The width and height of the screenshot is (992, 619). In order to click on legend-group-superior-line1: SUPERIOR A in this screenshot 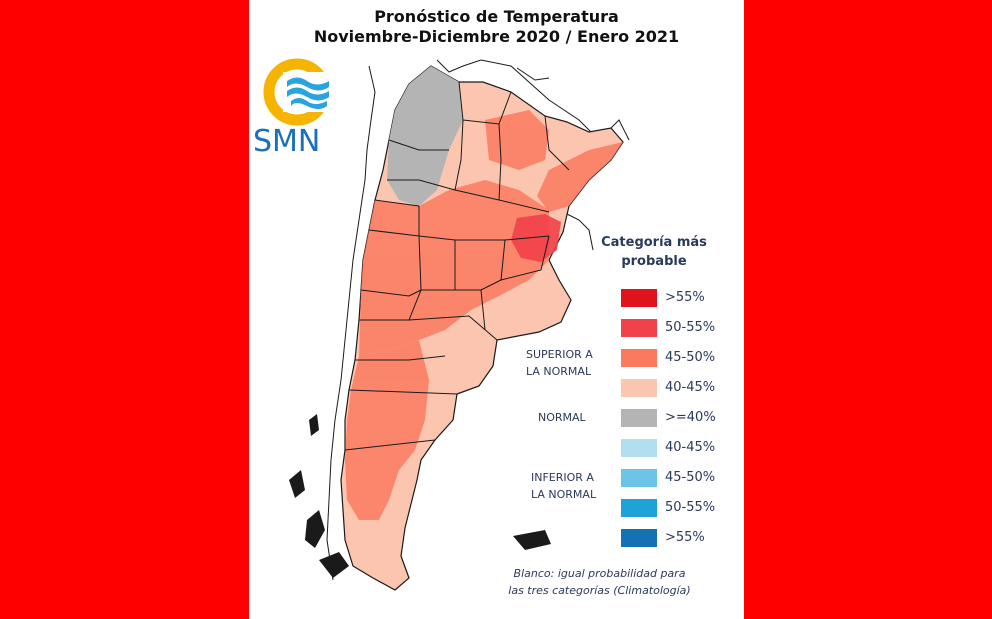, I will do `click(559, 354)`.